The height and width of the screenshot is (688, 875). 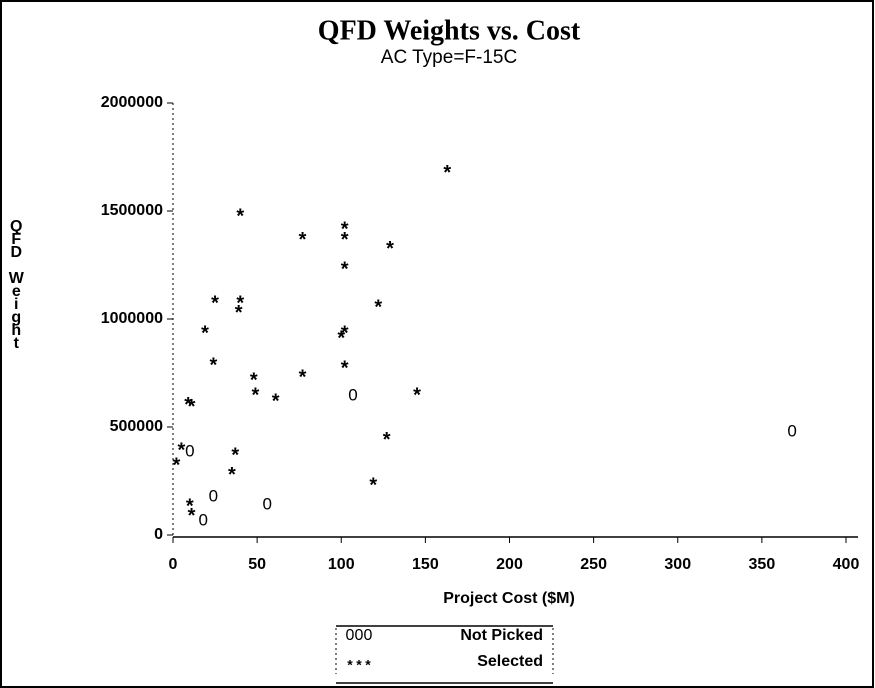 I want to click on x-axis-label: Project Cost ($M), so click(x=509, y=598).